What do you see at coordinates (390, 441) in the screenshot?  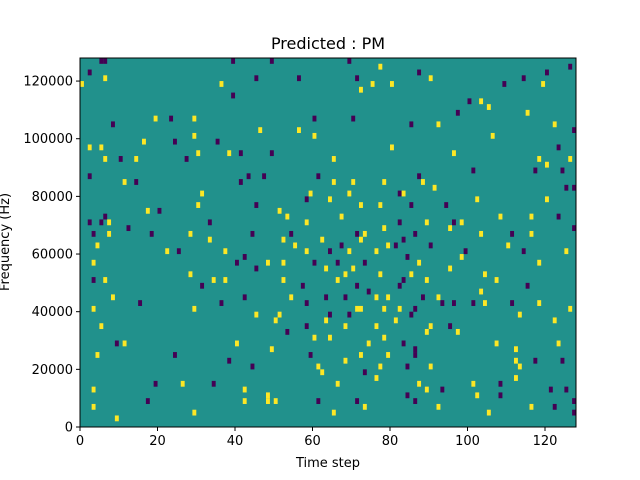 I see `x-tick-label: 80` at bounding box center [390, 441].